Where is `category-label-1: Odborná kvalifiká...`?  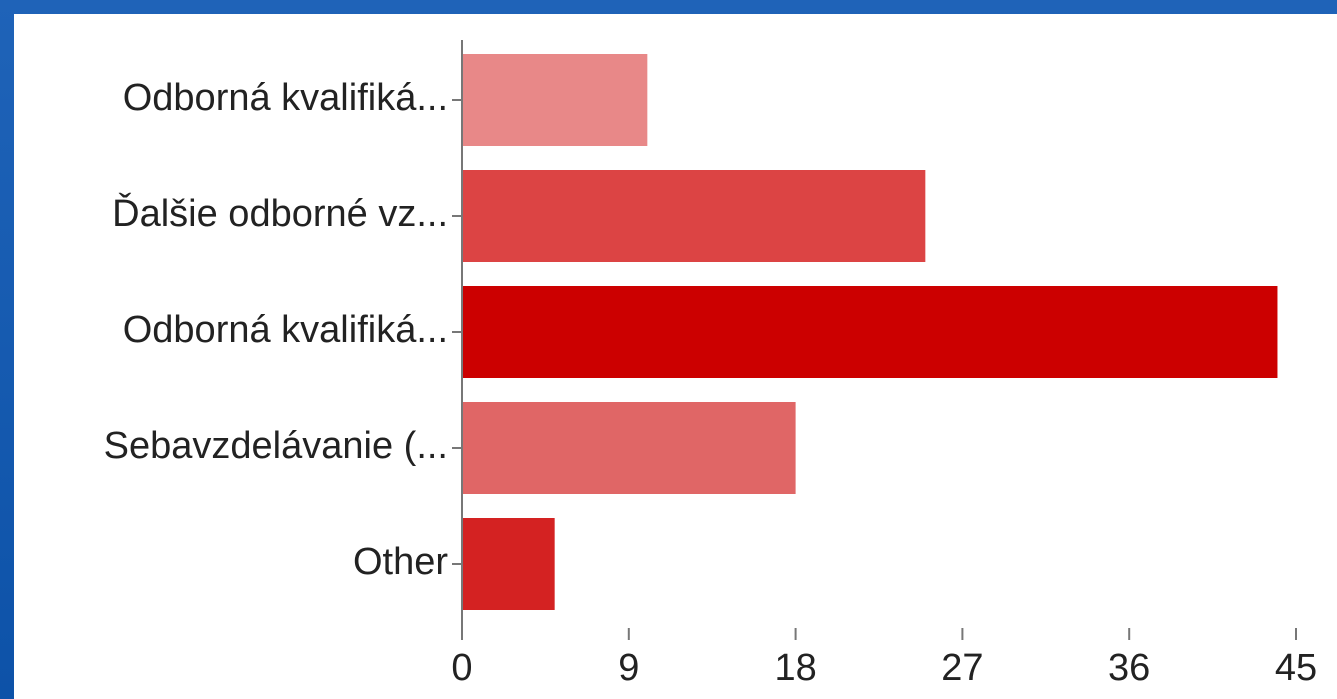 category-label-1: Odborná kvalifiká... is located at coordinates (285, 98).